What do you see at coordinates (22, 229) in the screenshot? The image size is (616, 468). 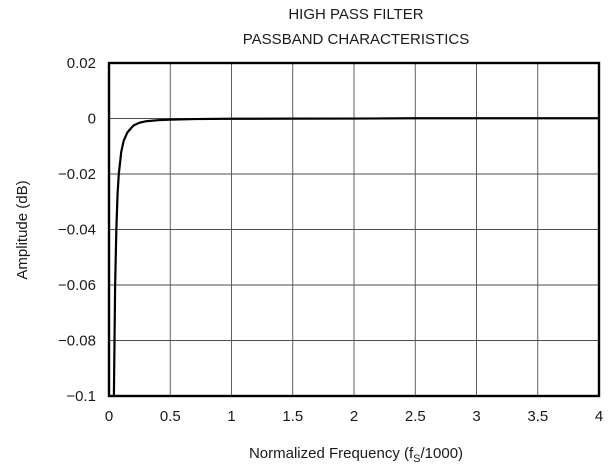 I see `y-axis-label: Amplitude (dB)` at bounding box center [22, 229].